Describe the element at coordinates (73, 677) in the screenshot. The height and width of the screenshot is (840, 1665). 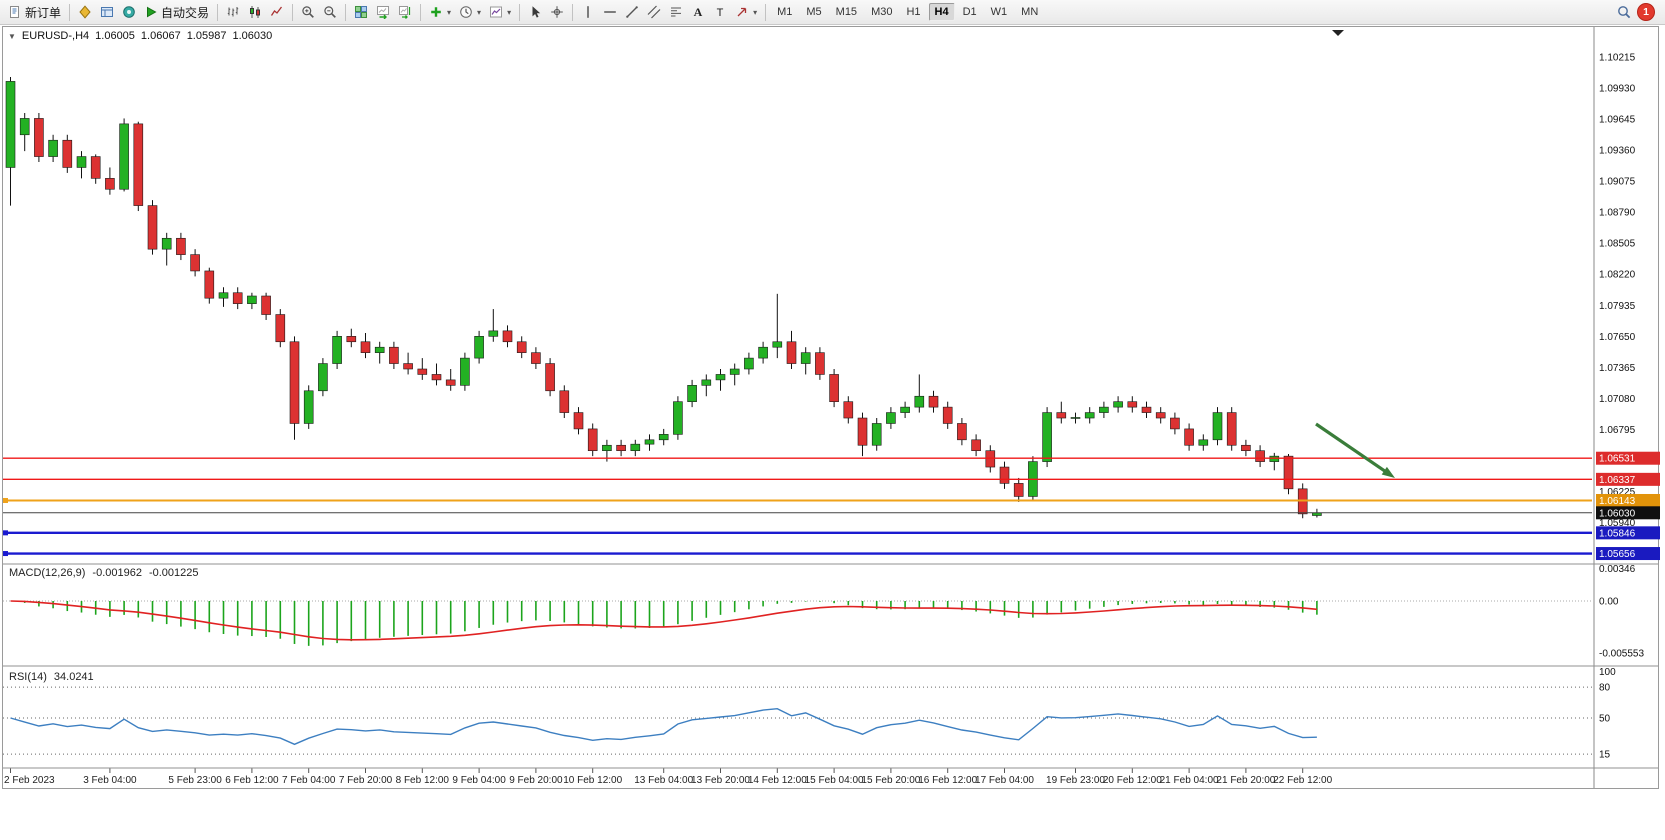
I see `rsi-value: 34.0241` at that location.